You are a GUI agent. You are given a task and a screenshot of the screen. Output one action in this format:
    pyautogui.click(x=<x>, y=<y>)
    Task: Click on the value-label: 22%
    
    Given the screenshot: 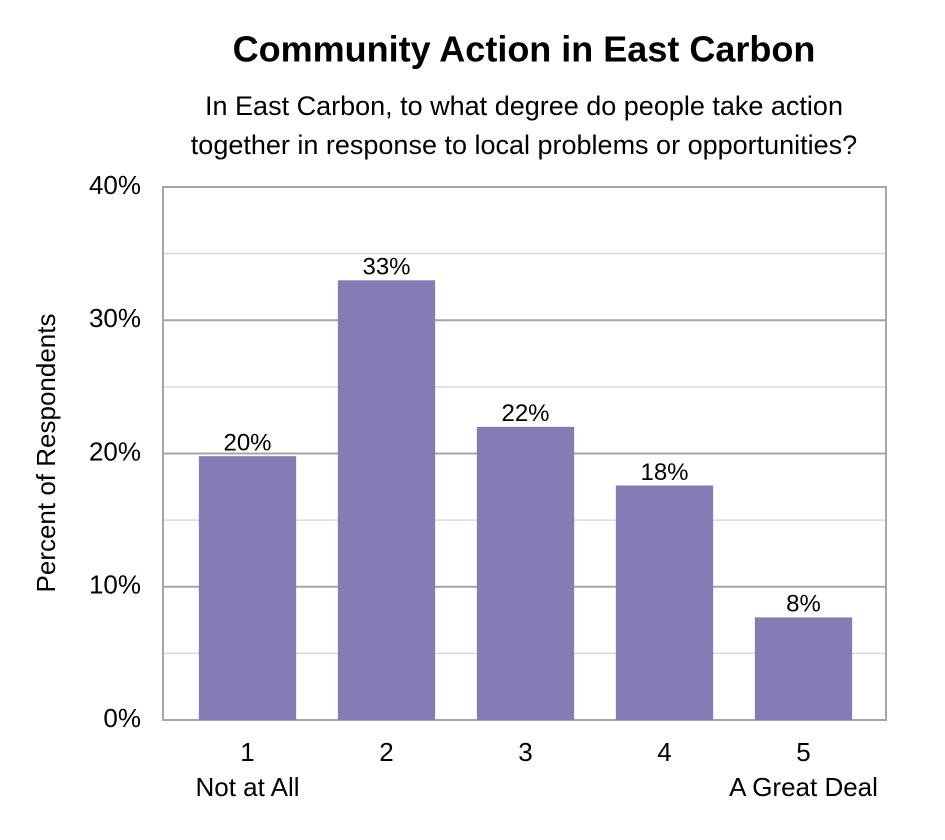 What is the action you would take?
    pyautogui.click(x=525, y=413)
    